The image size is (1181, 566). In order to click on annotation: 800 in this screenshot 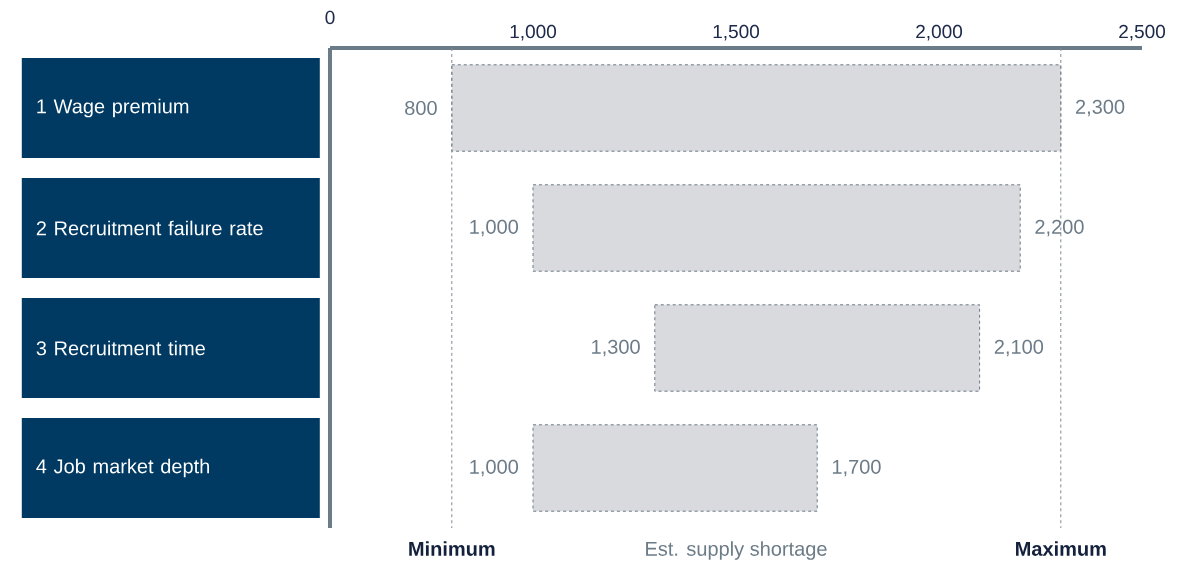, I will do `click(421, 108)`.